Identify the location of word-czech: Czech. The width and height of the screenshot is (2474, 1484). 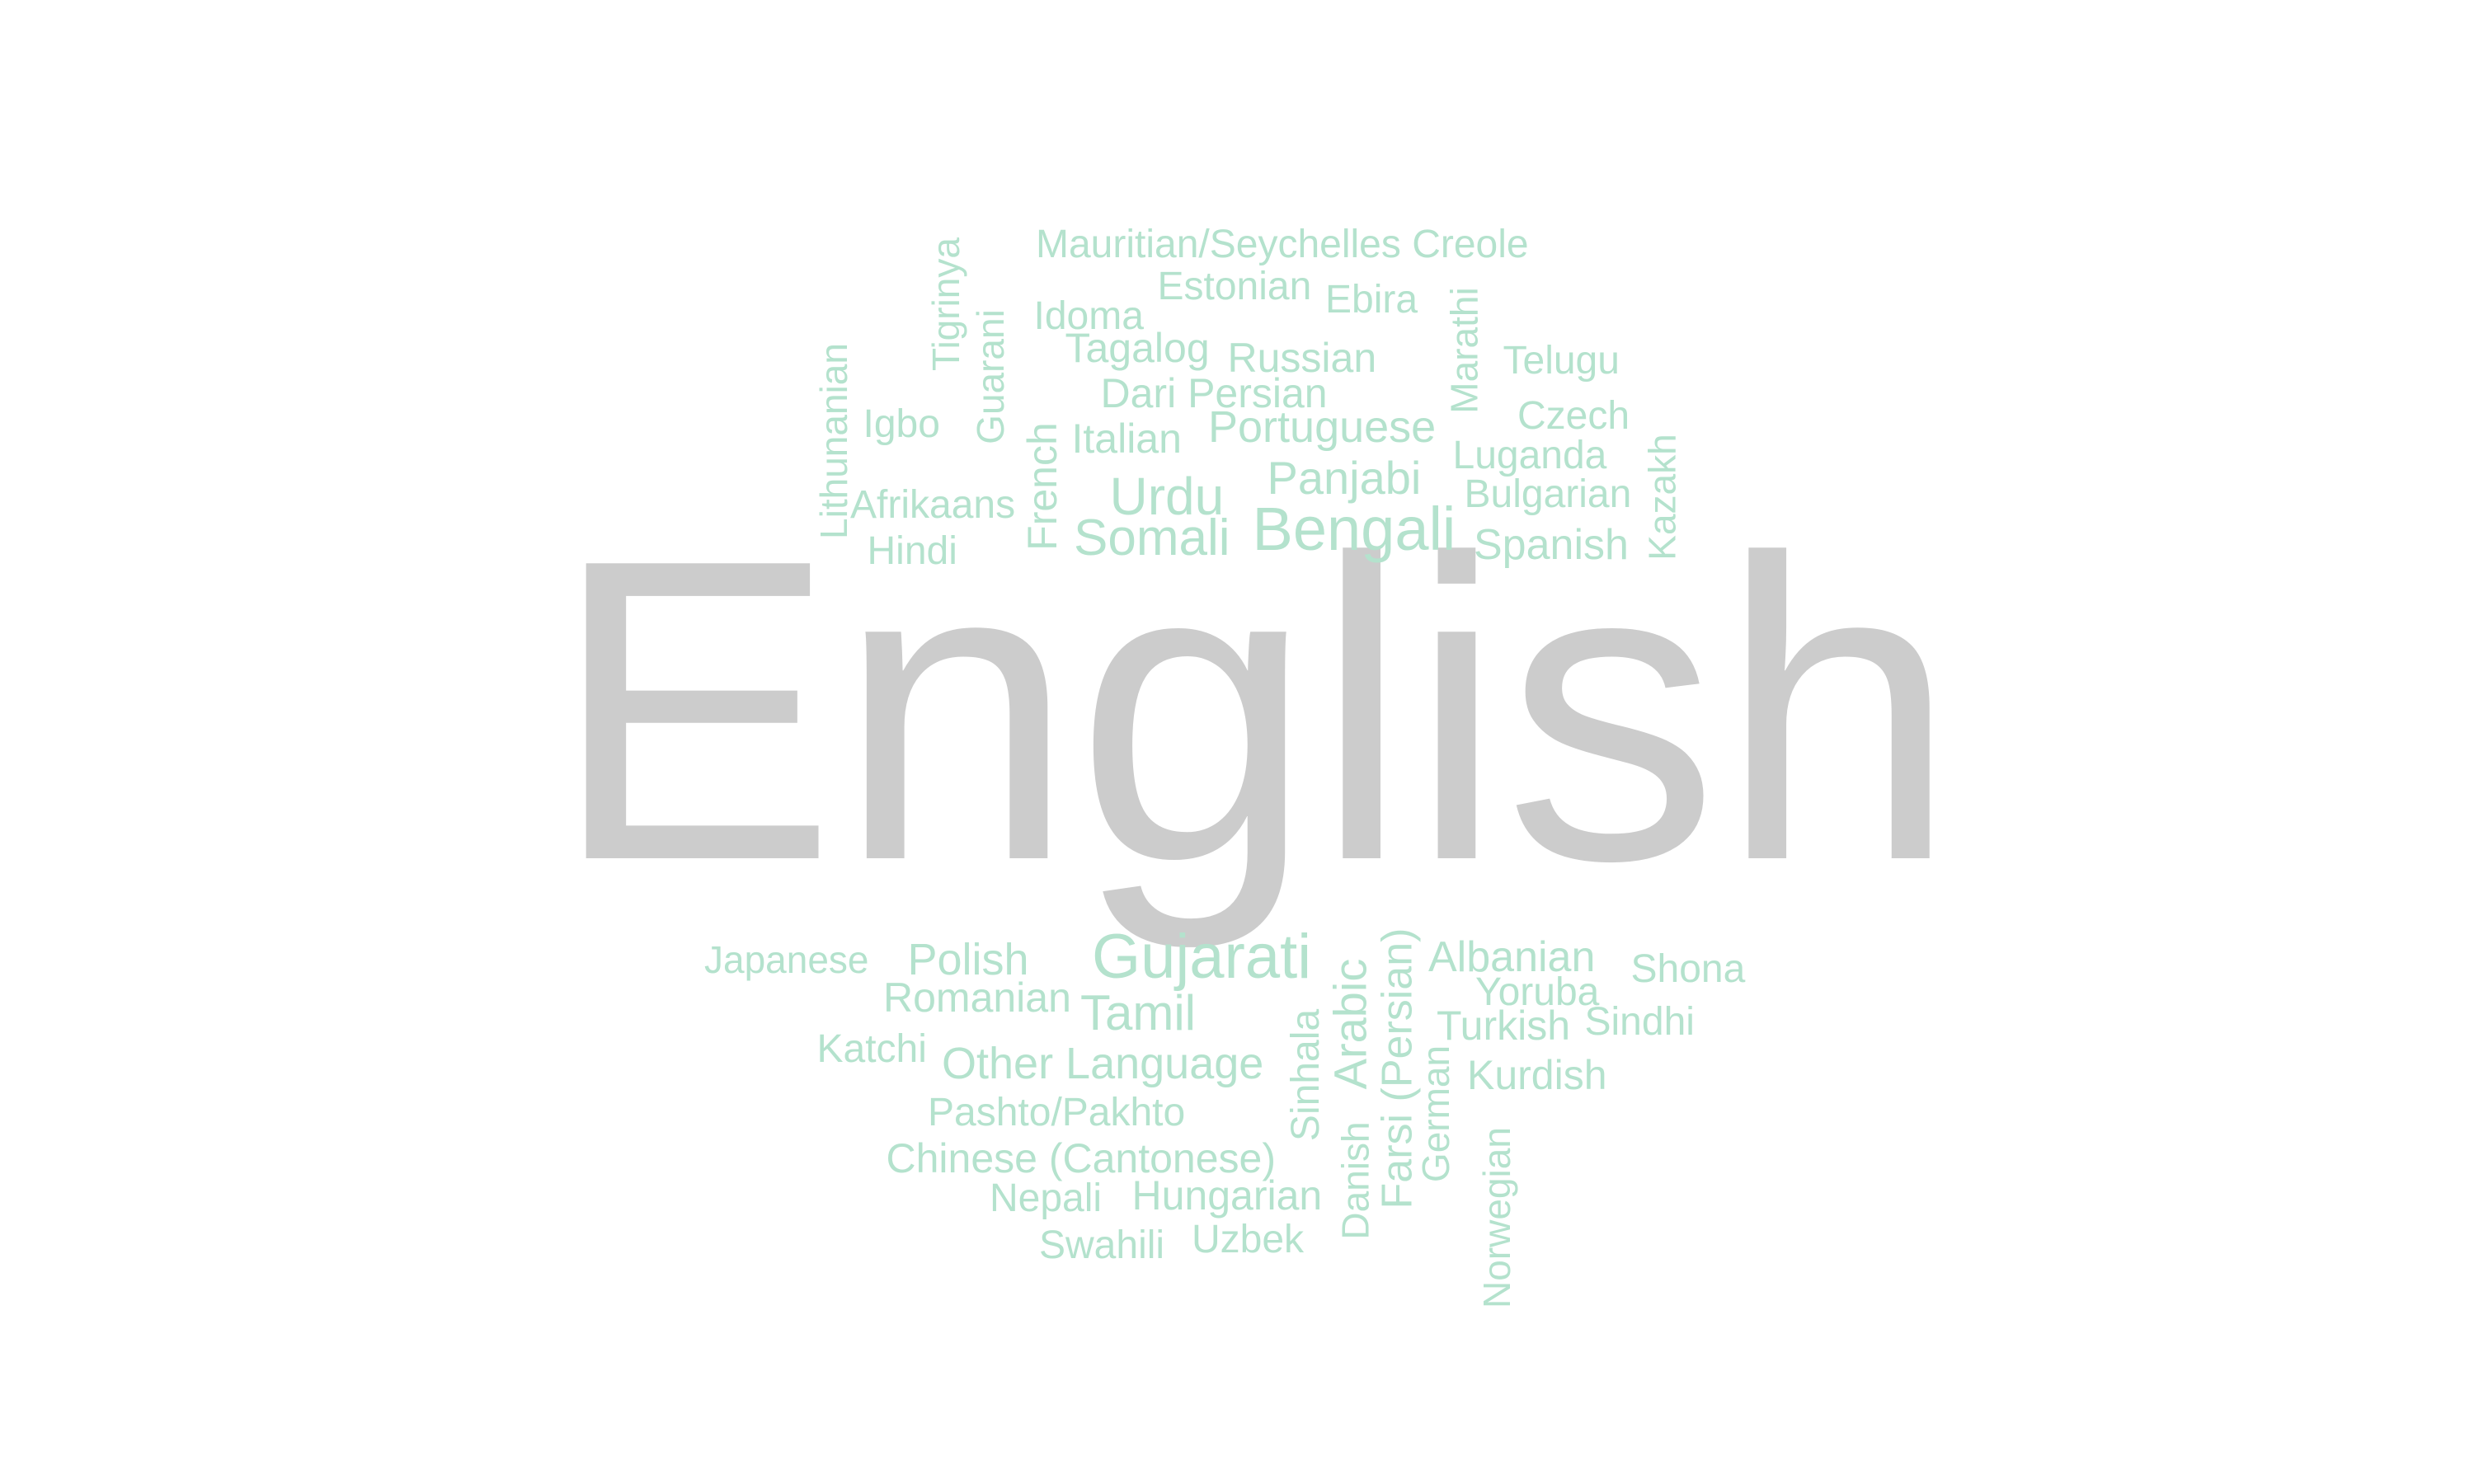
(1573, 416).